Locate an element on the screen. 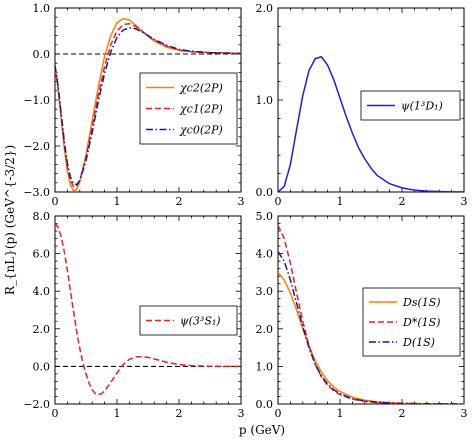  legend-label: ψ(1³D₁) is located at coordinates (422, 106).